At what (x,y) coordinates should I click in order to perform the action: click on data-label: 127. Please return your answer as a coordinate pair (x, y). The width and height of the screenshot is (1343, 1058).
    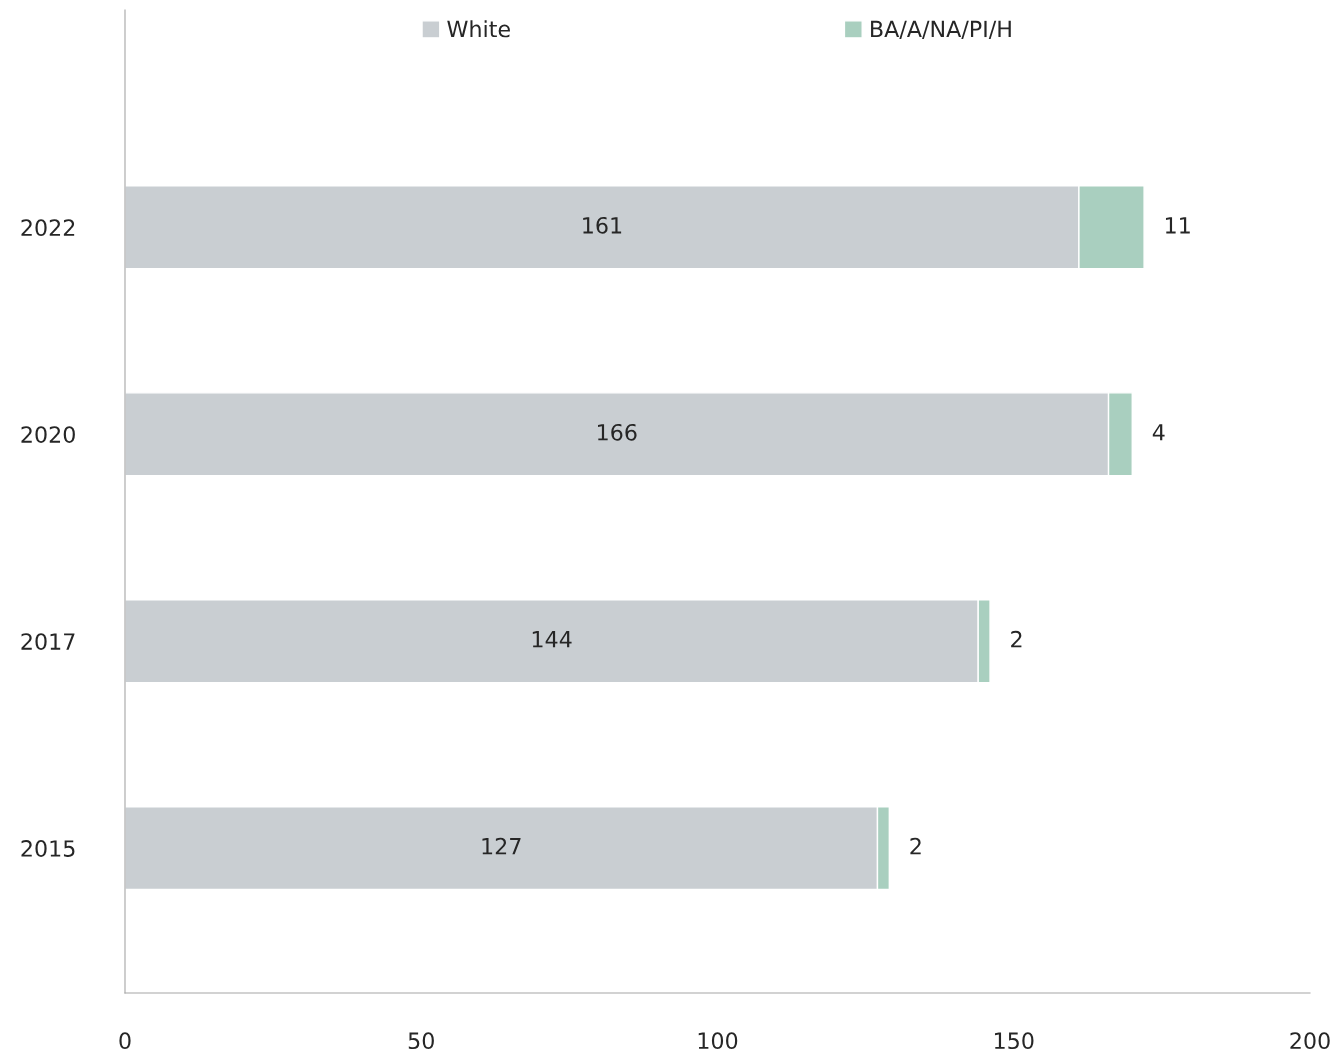
    Looking at the image, I should click on (501, 846).